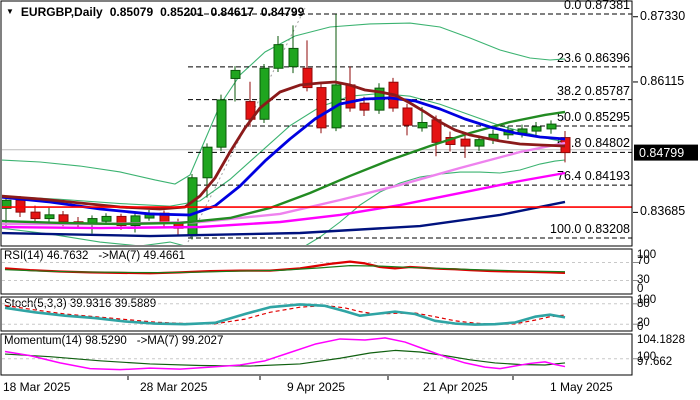 Image resolution: width=700 pixels, height=400 pixels. What do you see at coordinates (593, 90) in the screenshot?
I see `fib-label-38.2: 38.2 0.85787` at bounding box center [593, 90].